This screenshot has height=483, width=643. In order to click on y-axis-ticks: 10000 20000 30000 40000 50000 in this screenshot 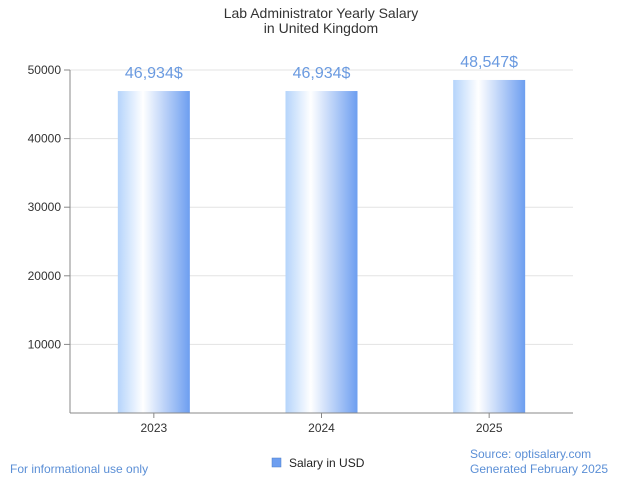, I will do `click(49, 207)`.